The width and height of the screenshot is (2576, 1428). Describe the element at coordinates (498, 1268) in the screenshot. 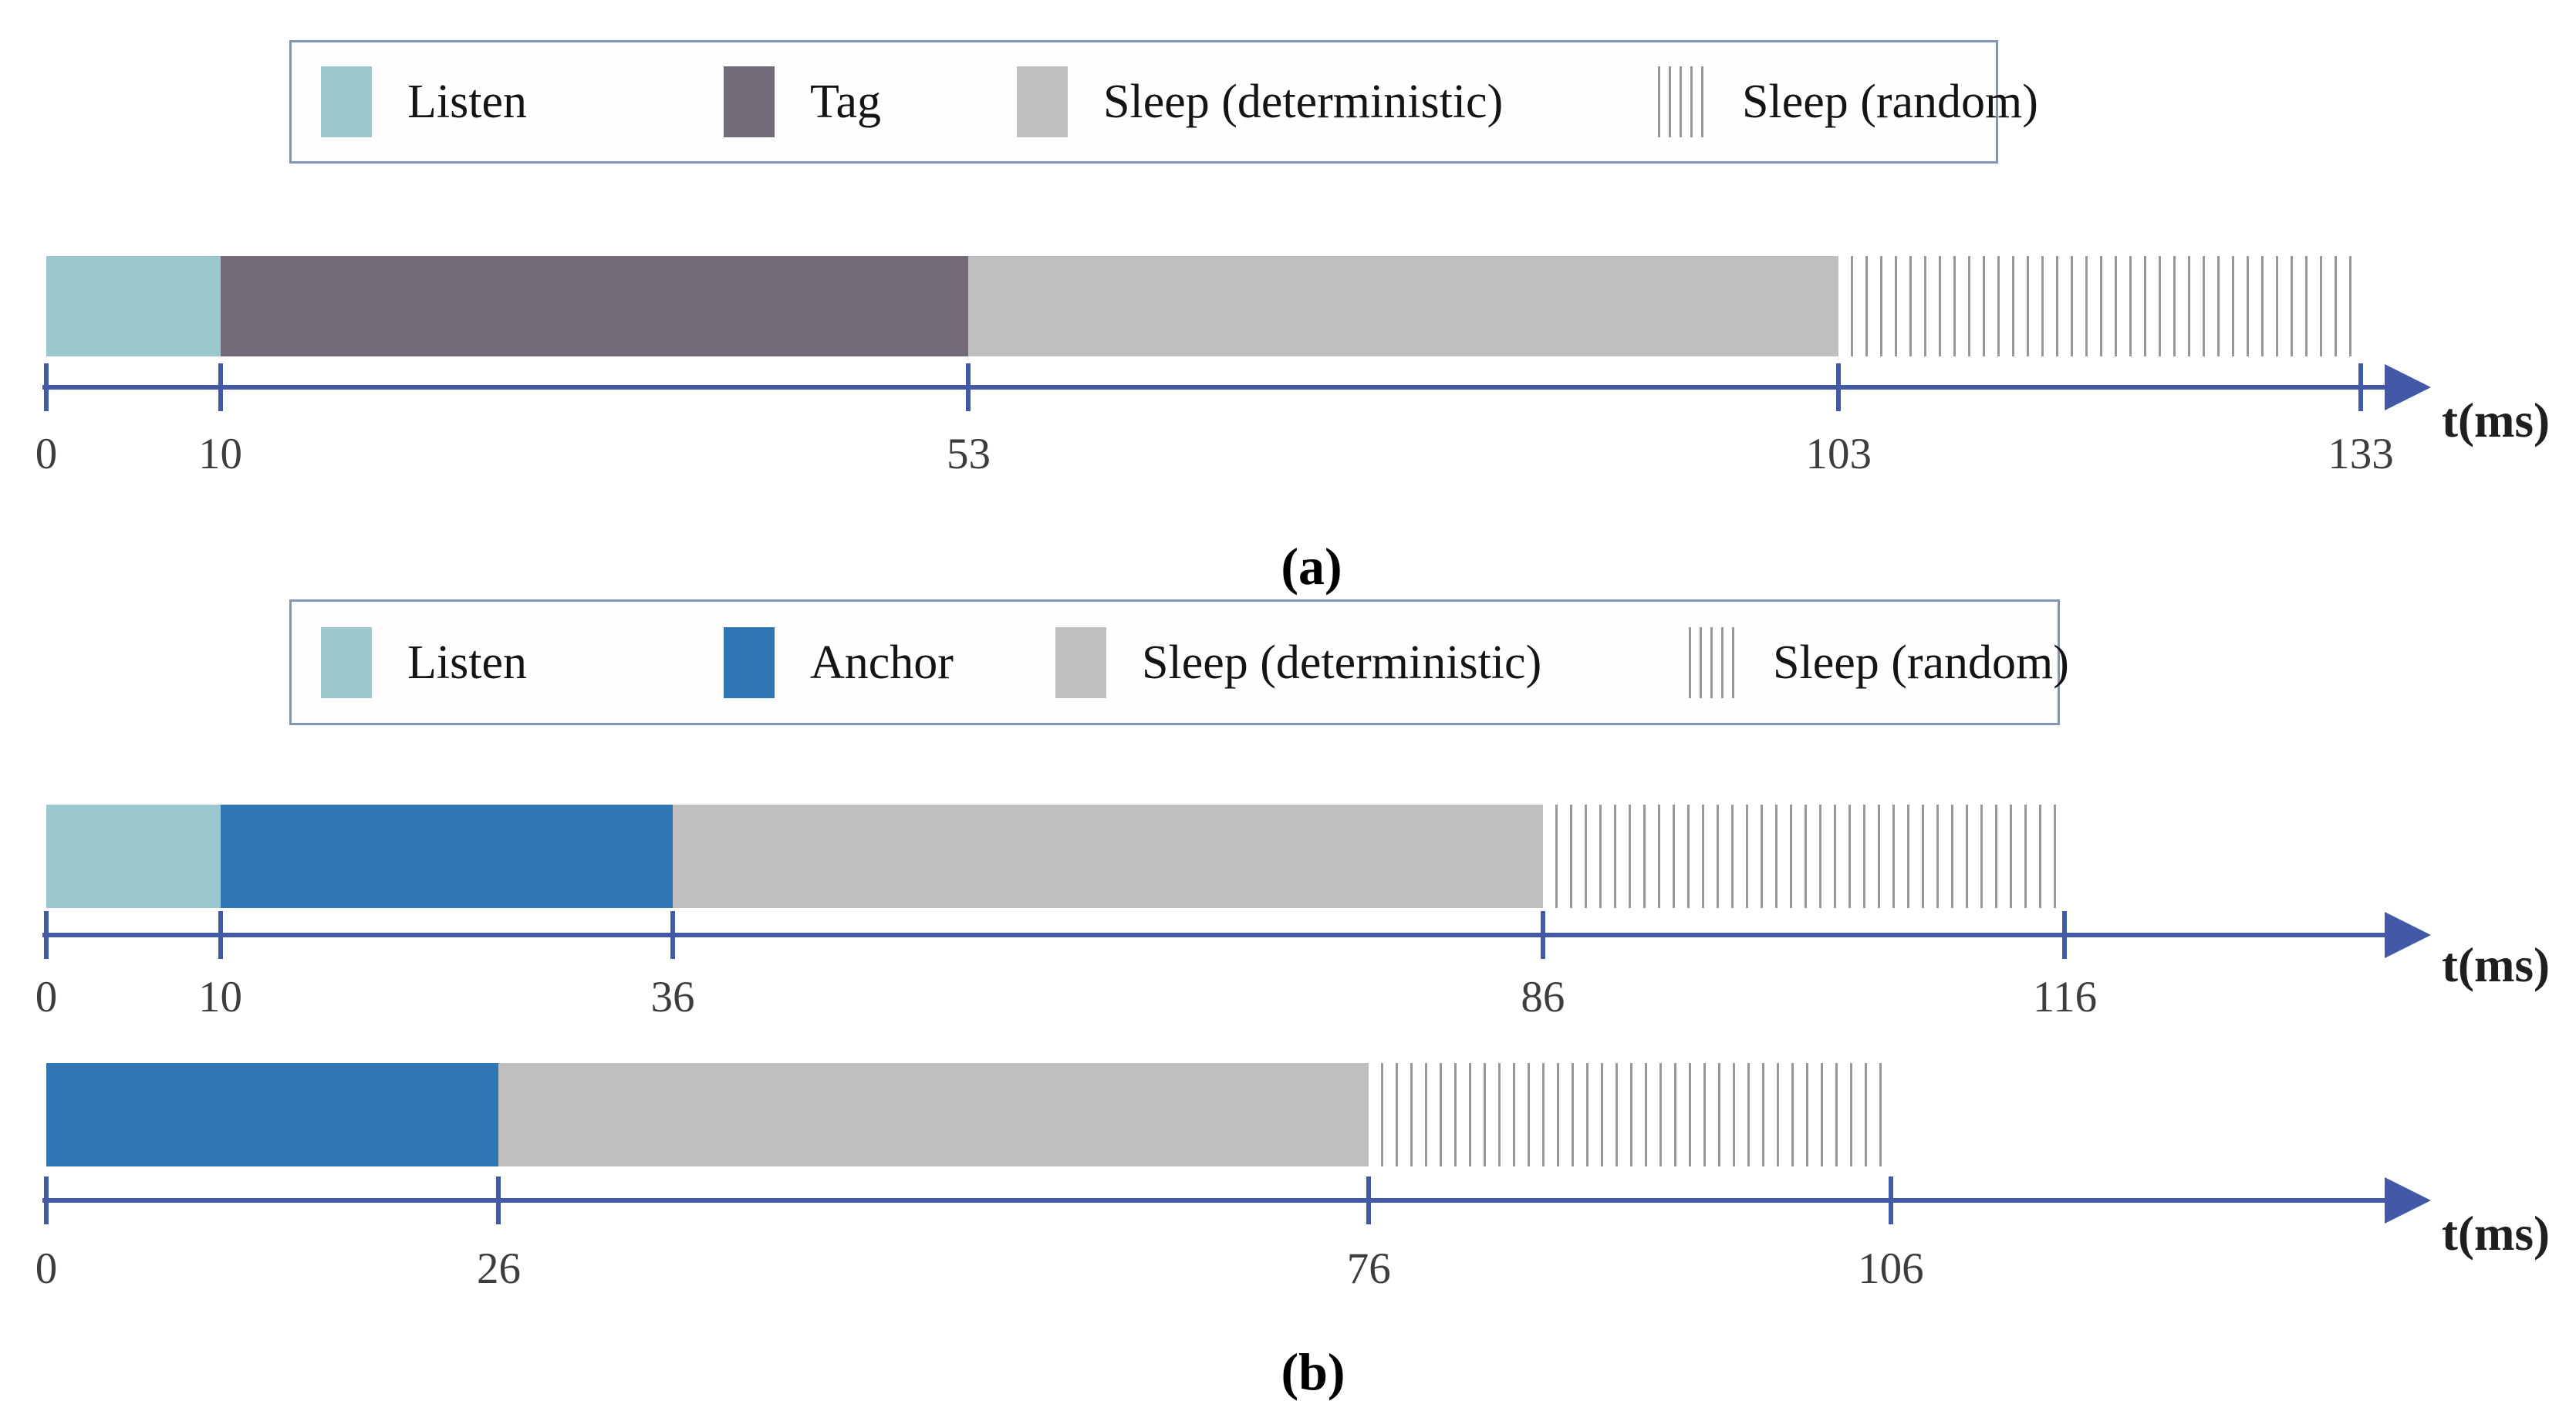

I see `tick-label: 26` at that location.